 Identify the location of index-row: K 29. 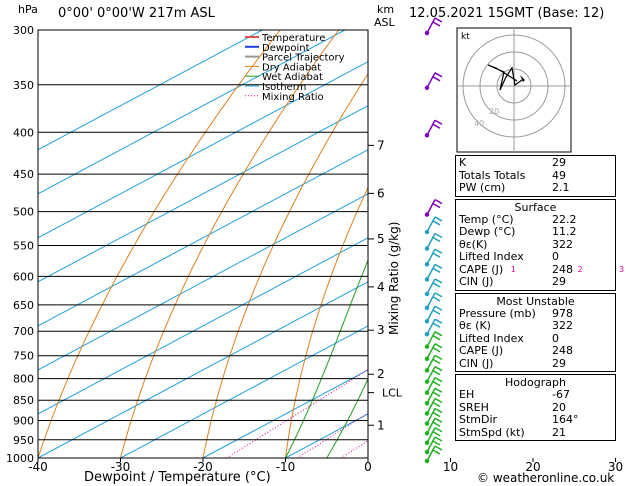
(535, 163).